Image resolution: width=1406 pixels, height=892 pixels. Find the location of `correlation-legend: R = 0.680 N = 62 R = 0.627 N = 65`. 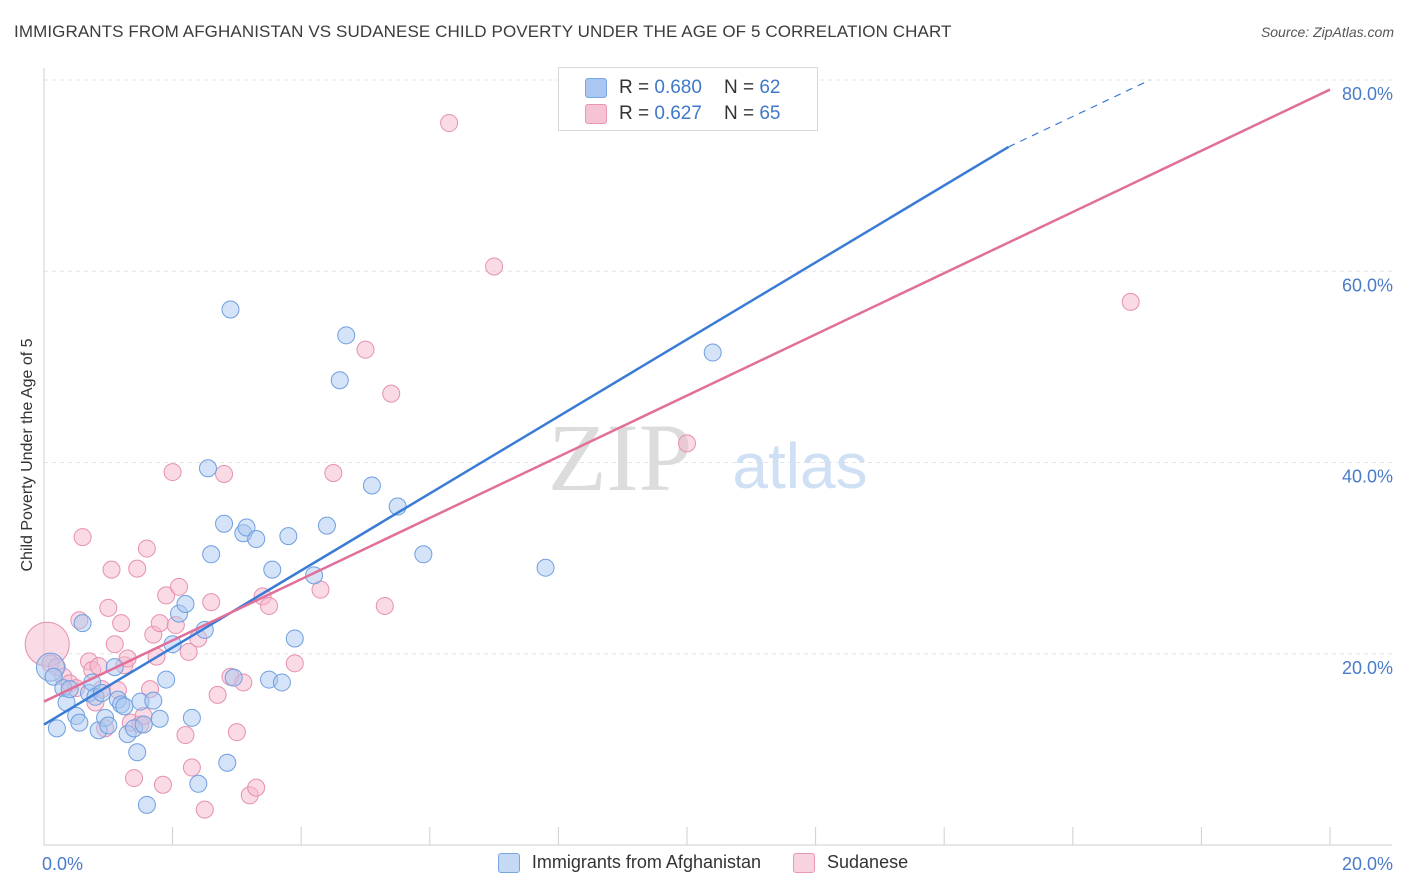

correlation-legend: R = 0.680 N = 62 R = 0.627 N = 65 is located at coordinates (688, 99).